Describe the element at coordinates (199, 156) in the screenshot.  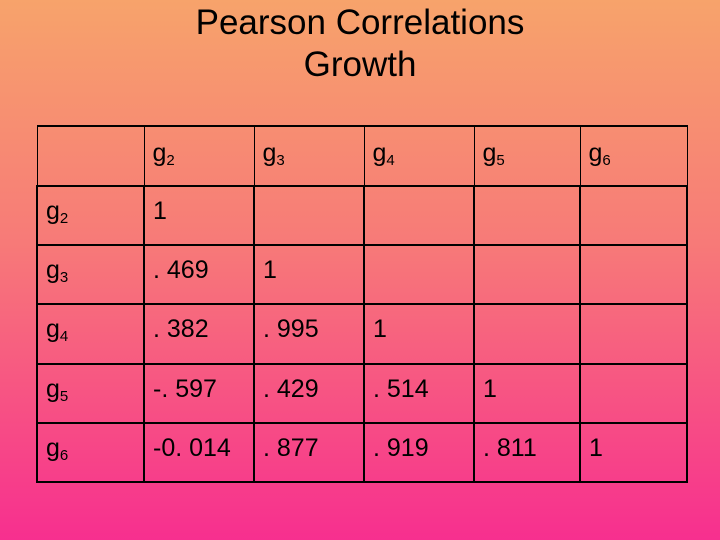
I see `column-header: g2` at that location.